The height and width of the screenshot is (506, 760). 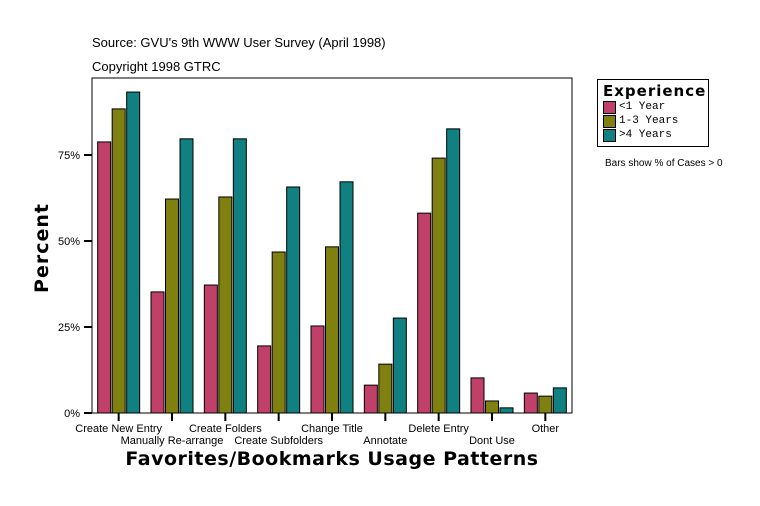 What do you see at coordinates (118, 429) in the screenshot?
I see `x-tick-label: Create New Entry` at bounding box center [118, 429].